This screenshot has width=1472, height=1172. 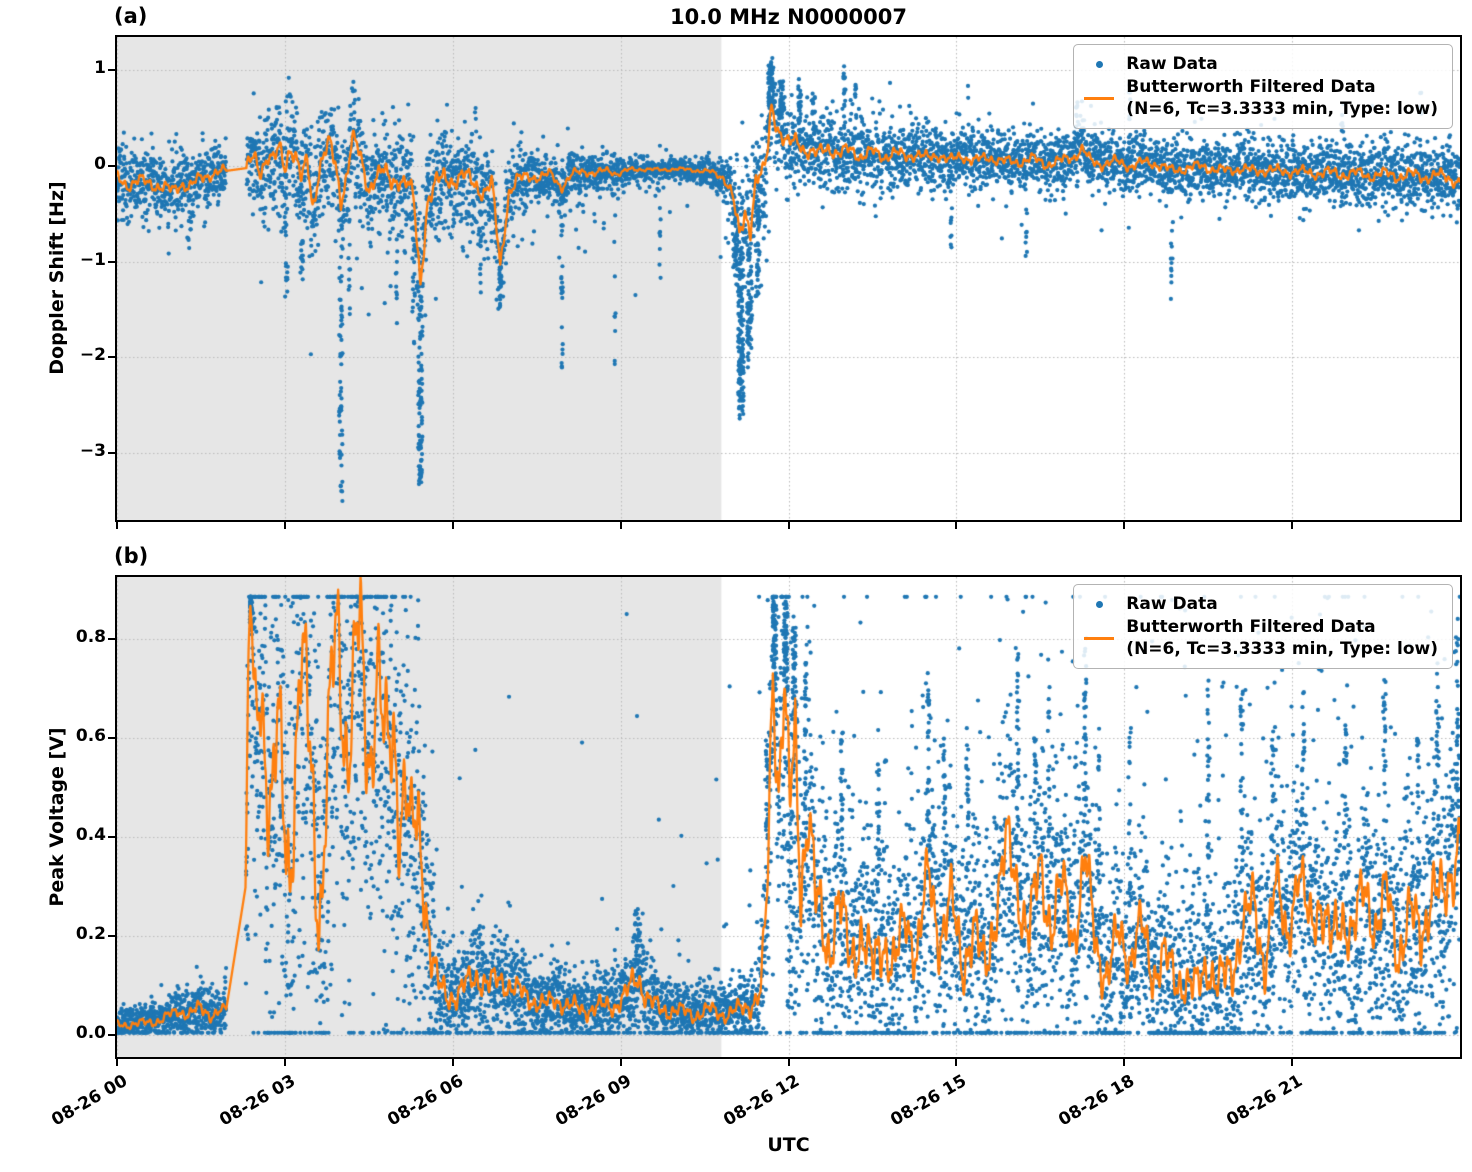 I want to click on y-tick-label: 0.8, so click(x=90, y=636).